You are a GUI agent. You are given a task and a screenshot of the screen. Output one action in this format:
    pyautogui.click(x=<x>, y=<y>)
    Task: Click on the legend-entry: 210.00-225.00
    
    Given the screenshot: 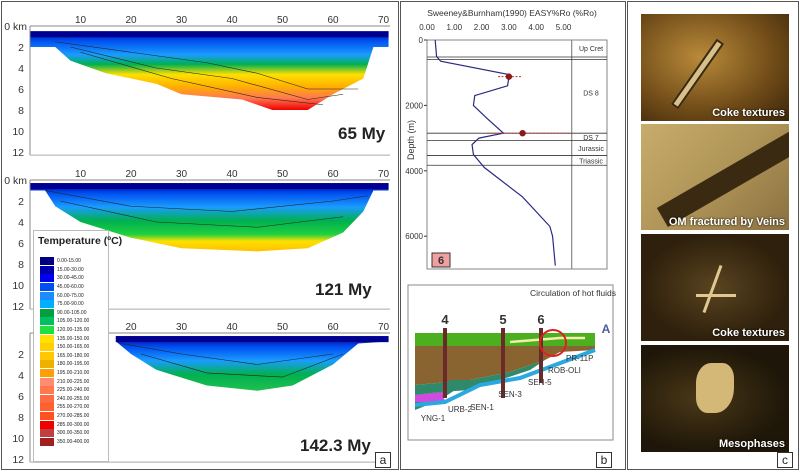 What is the action you would take?
    pyautogui.click(x=74, y=381)
    